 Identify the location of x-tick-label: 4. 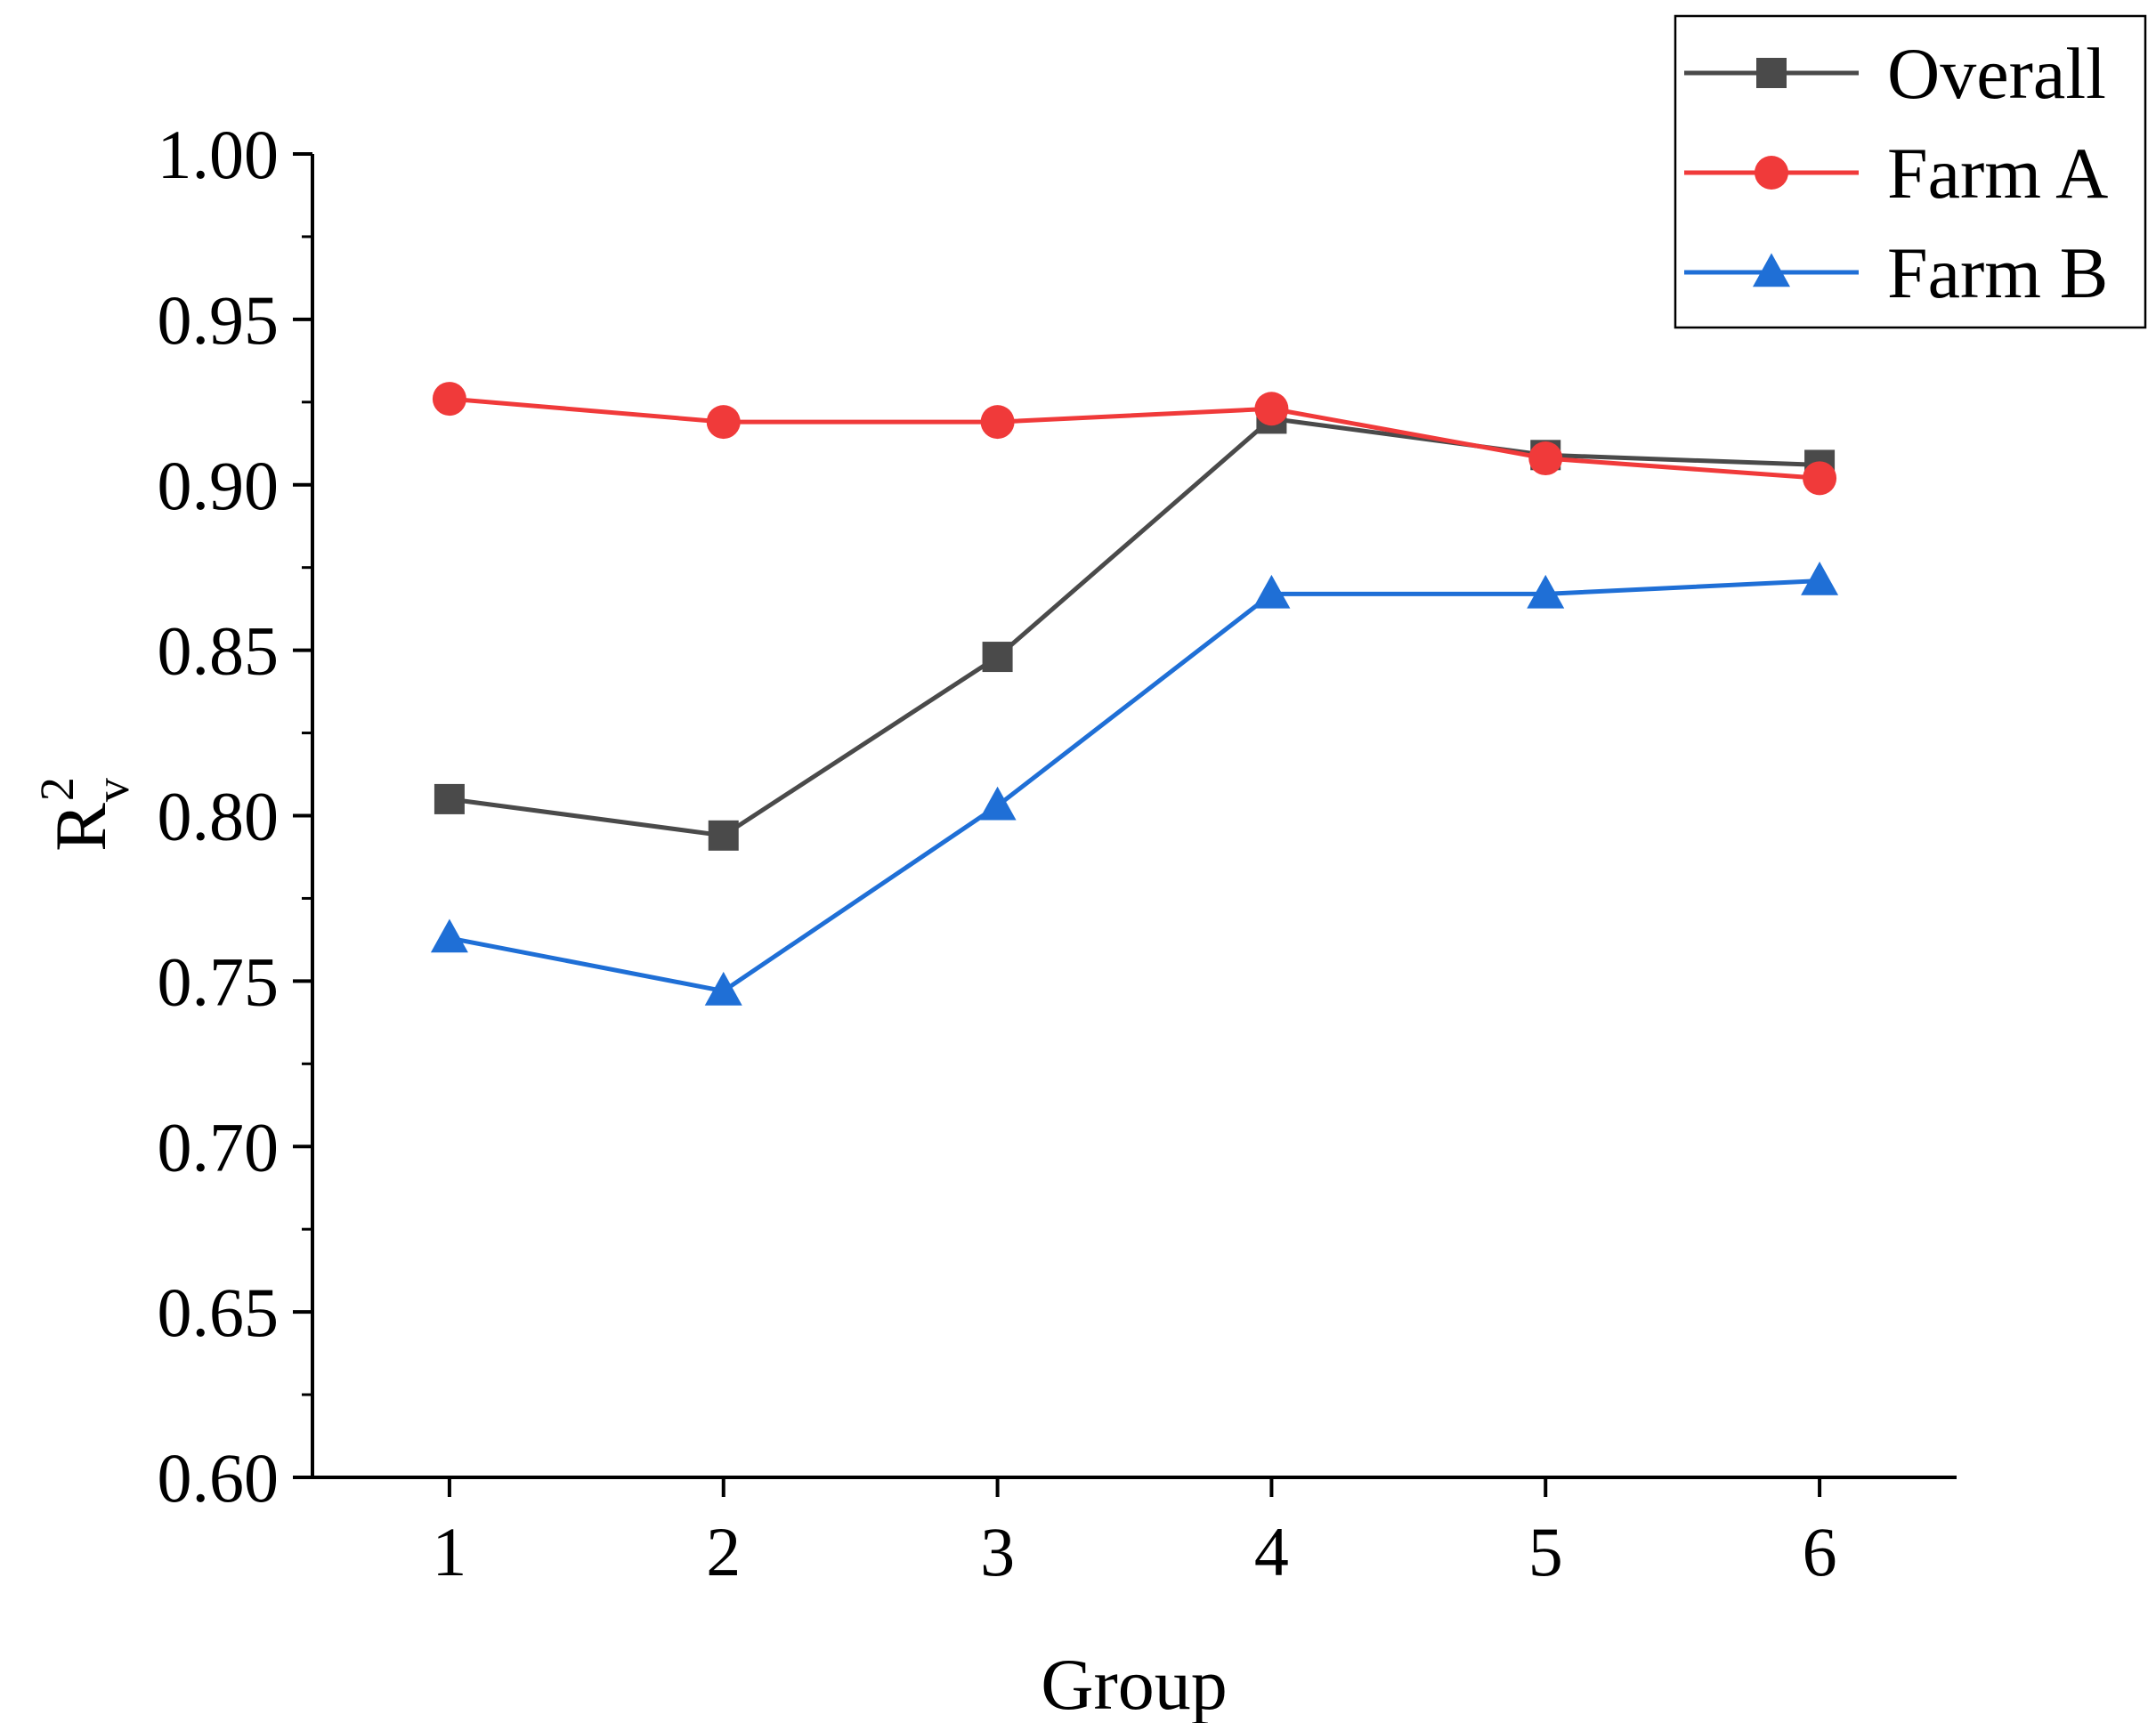
(1271, 1552).